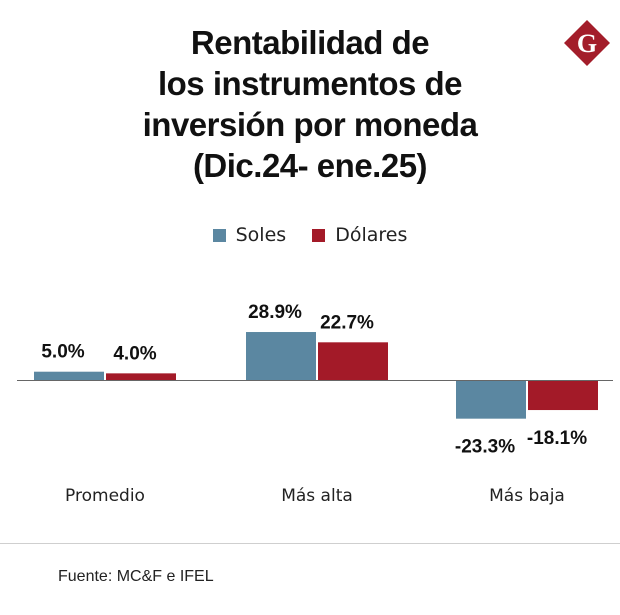  I want to click on title-line-3: inversión por moneda, so click(310, 124).